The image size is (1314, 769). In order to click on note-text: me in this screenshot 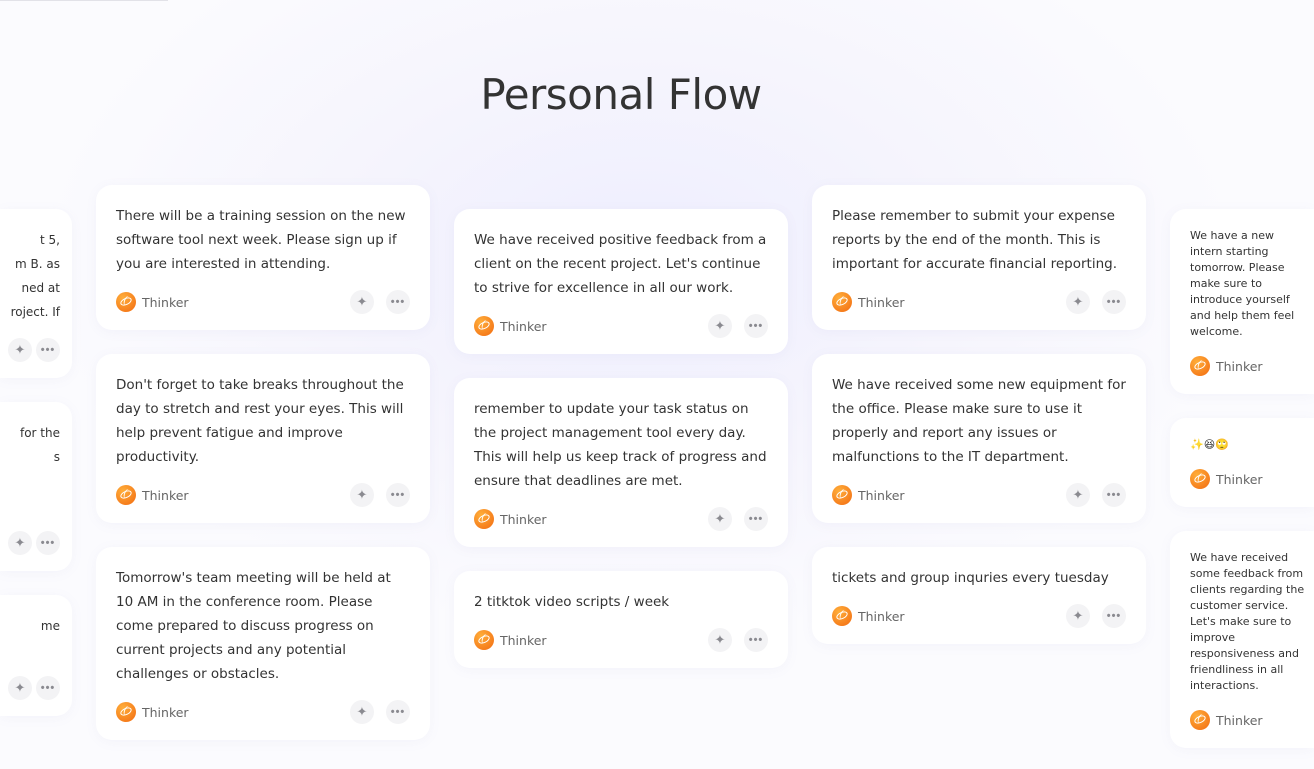, I will do `click(30, 638)`.